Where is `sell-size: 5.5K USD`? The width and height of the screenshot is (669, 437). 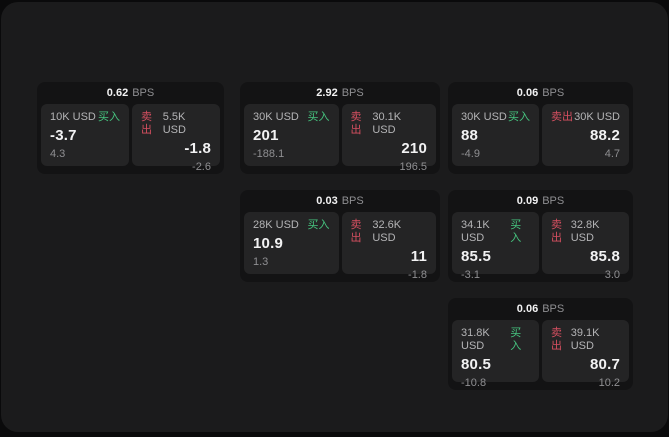
sell-size: 5.5K USD is located at coordinates (174, 123).